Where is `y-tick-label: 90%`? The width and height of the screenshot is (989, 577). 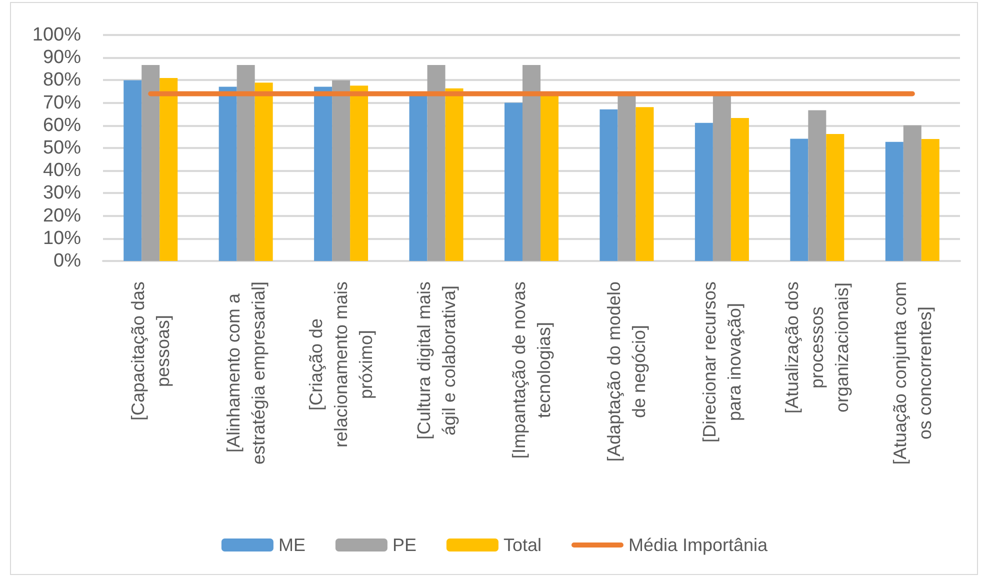
y-tick-label: 90% is located at coordinates (62, 57).